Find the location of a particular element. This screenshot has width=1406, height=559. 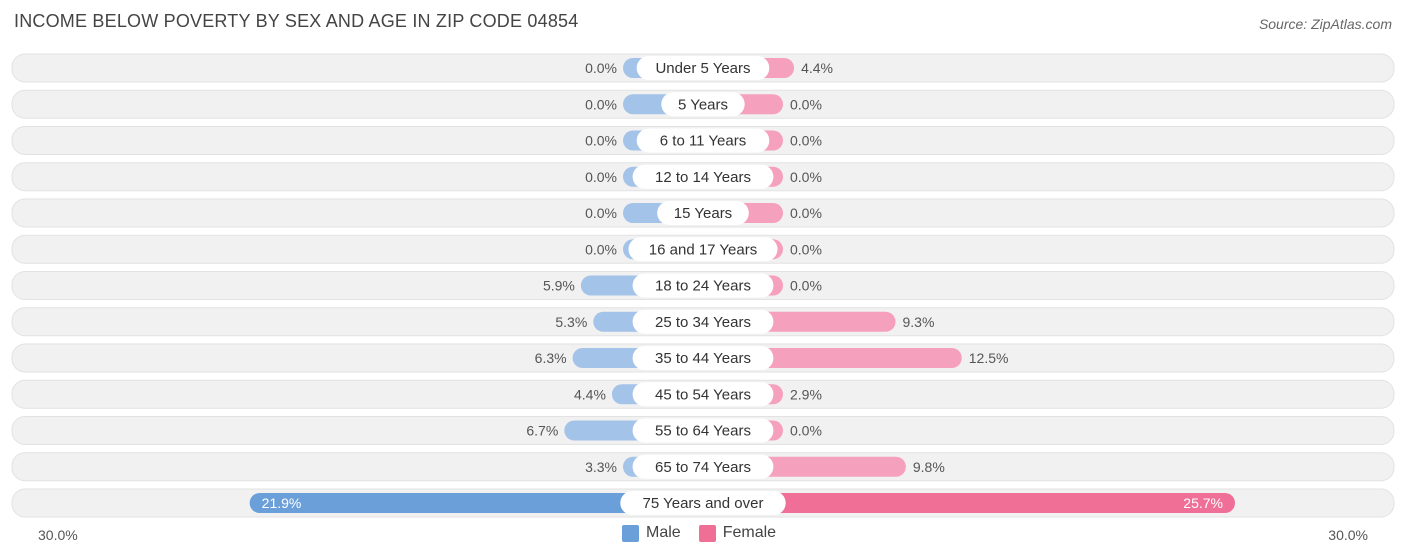

female-value-label: 9.3% is located at coordinates (919, 322).